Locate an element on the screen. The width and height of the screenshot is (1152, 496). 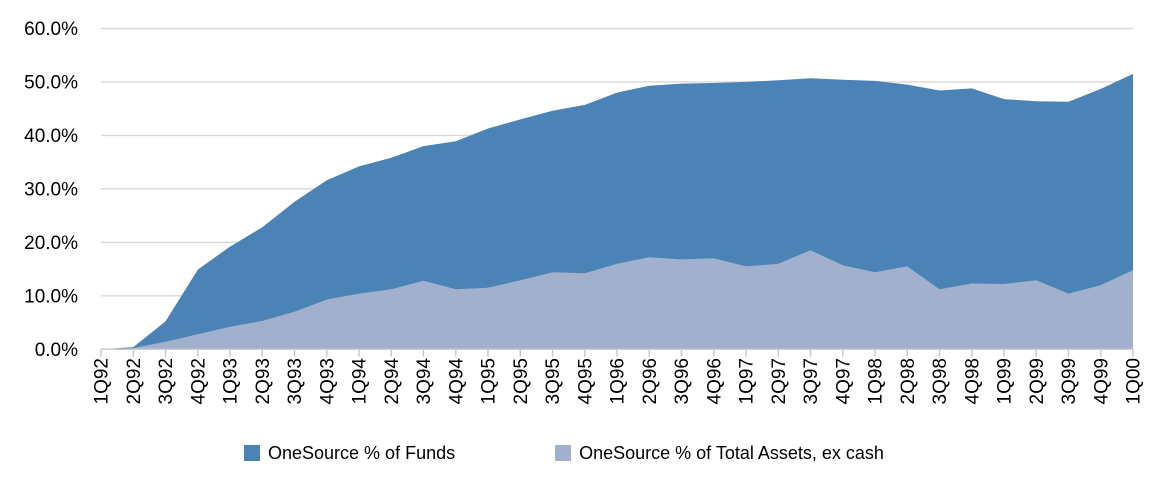
x-axis-tick-label: 1Q97 is located at coordinates (746, 381).